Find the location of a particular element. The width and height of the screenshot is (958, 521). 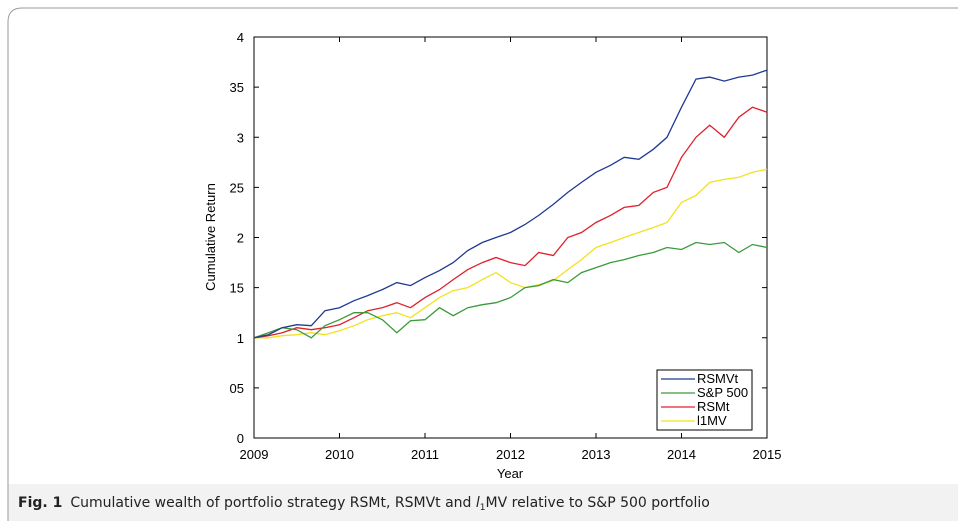

legend-box is located at coordinates (704, 400).